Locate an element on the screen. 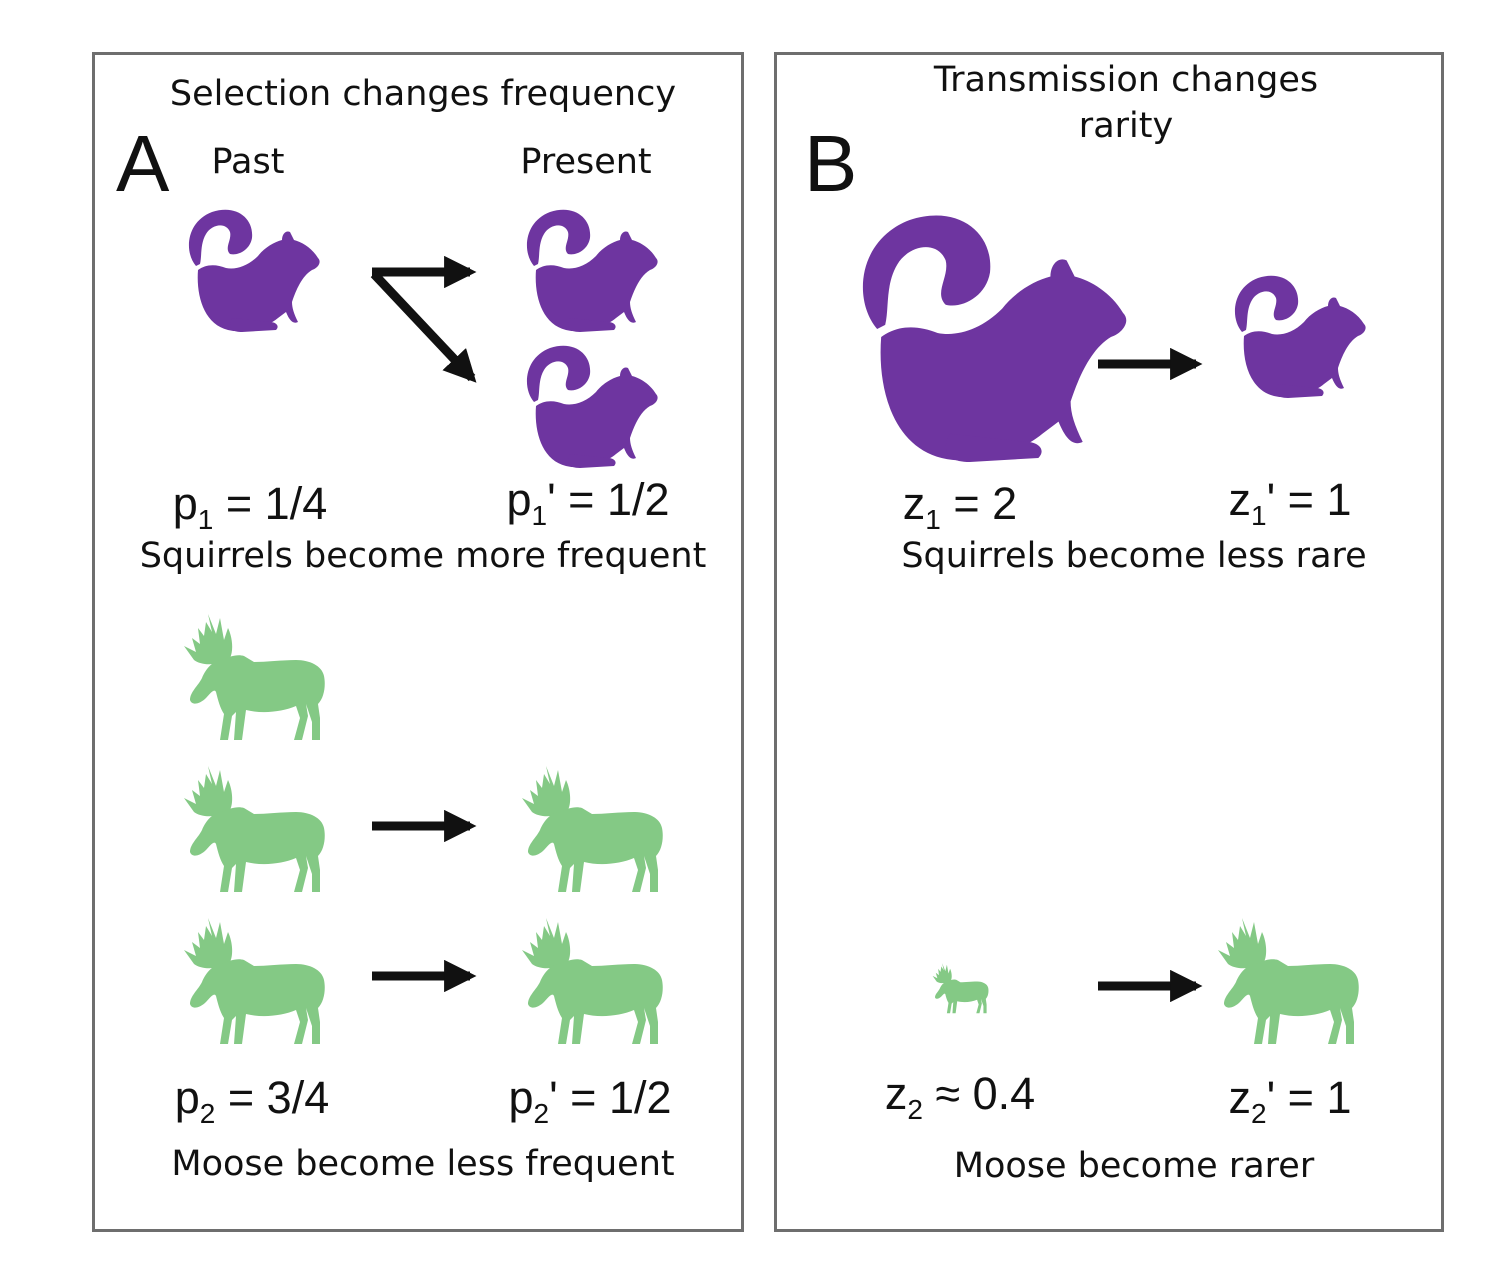  moose-caption-b: Moose become rarer is located at coordinates (1134, 1166).